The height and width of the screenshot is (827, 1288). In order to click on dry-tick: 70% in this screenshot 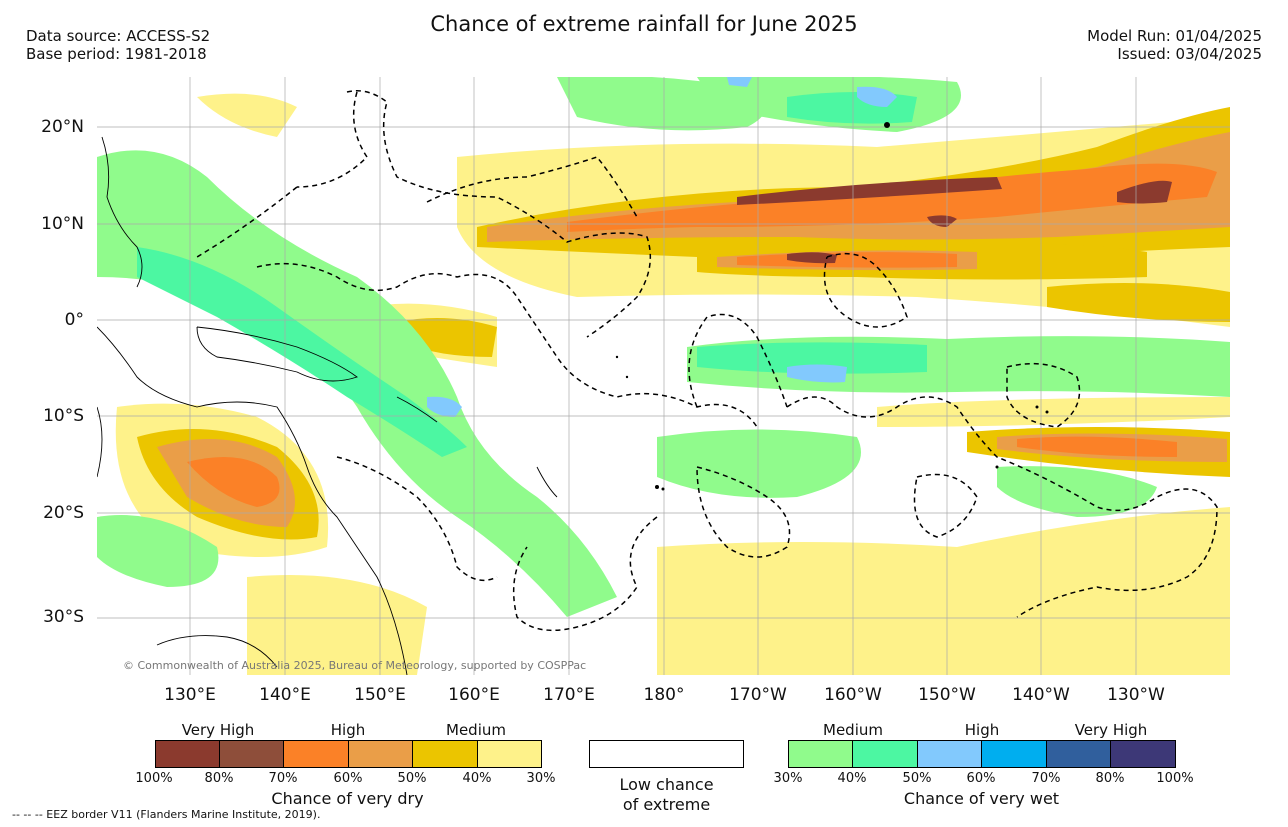, I will do `click(283, 778)`.